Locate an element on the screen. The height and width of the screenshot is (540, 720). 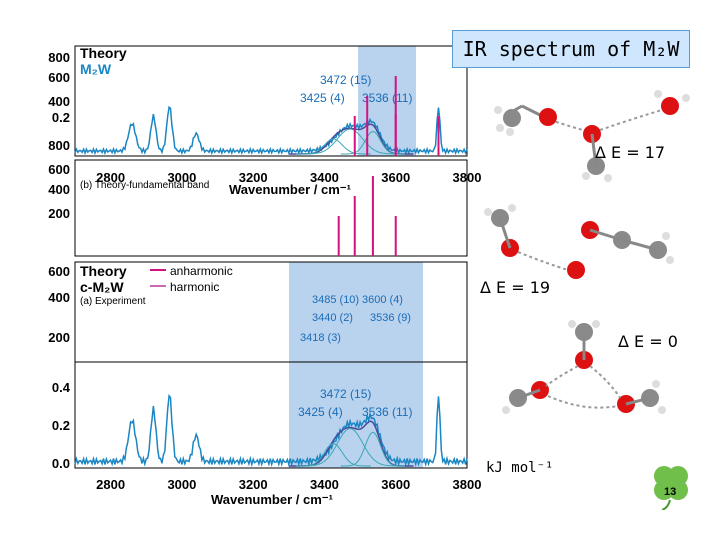
highlight-band-bottom is located at coordinates (356, 365).